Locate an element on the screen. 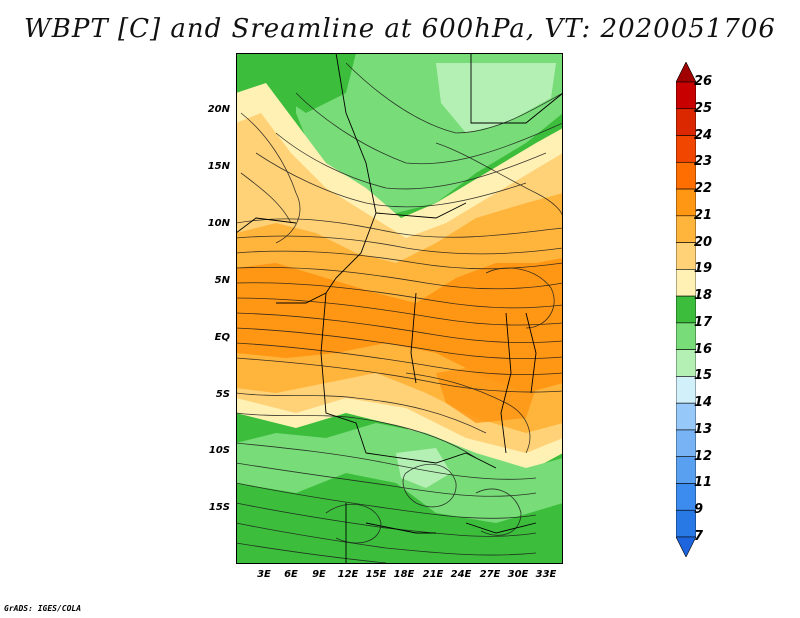 The height and width of the screenshot is (618, 800). lon-label-18e: 18E is located at coordinates (404, 574).